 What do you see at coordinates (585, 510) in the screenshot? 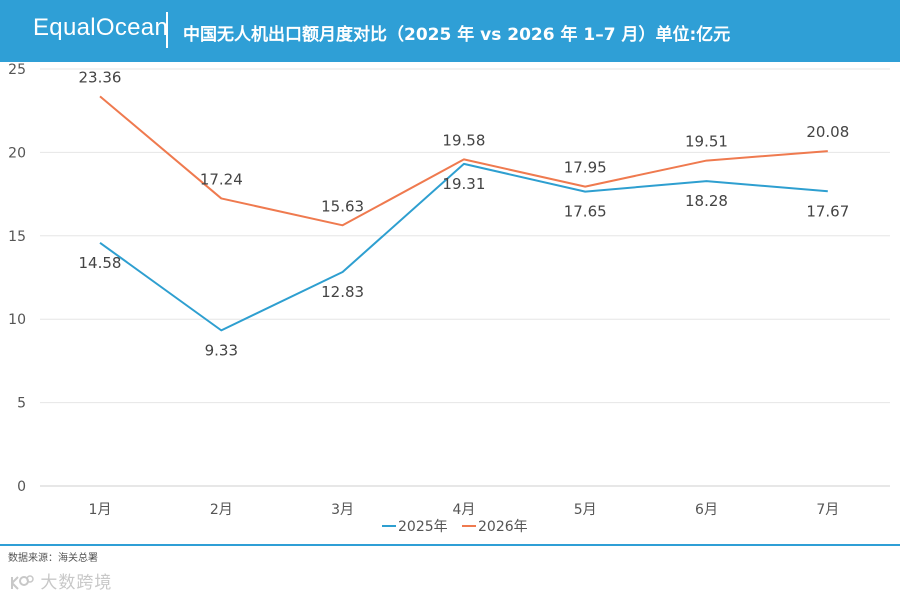
I see `x-tick-label: 5月` at bounding box center [585, 510].